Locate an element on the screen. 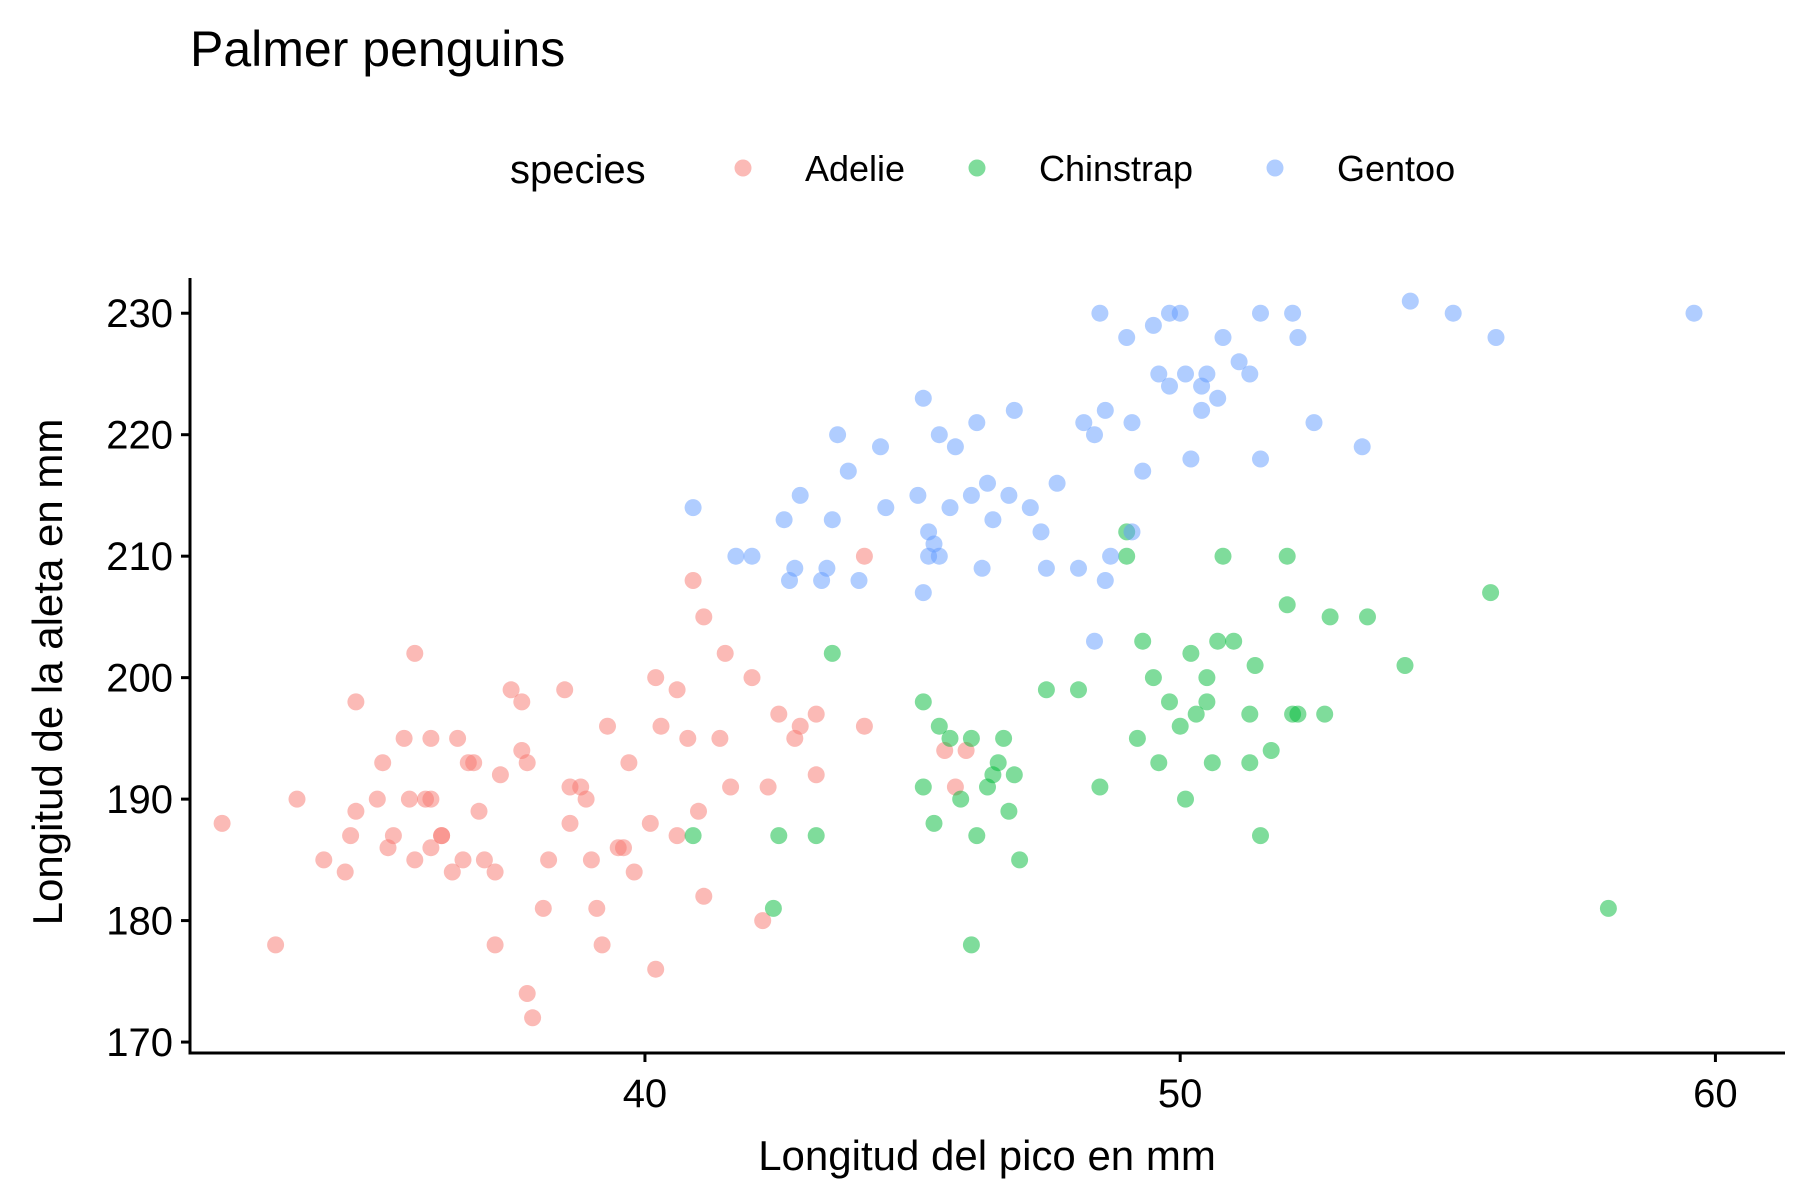 This screenshot has height=1200, width=1800. legend-label-adelie: Adelie is located at coordinates (855, 168).